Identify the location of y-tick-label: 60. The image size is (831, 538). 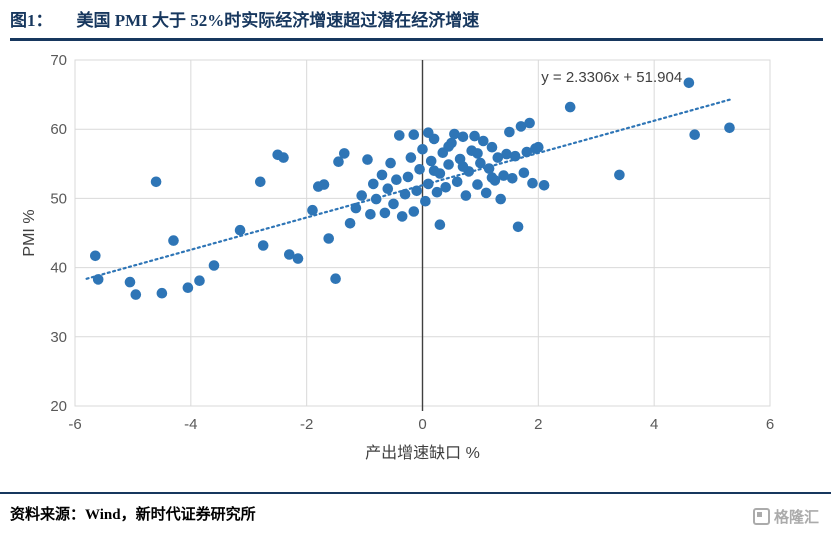
(58, 129).